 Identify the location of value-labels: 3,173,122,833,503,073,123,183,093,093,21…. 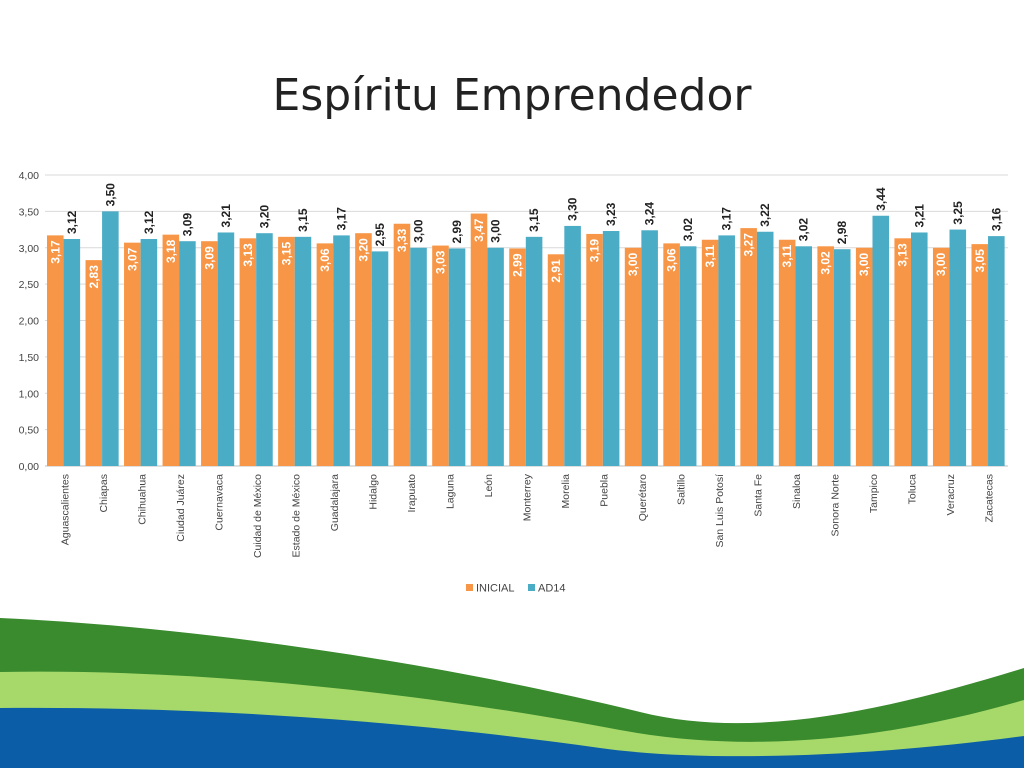
(525, 236).